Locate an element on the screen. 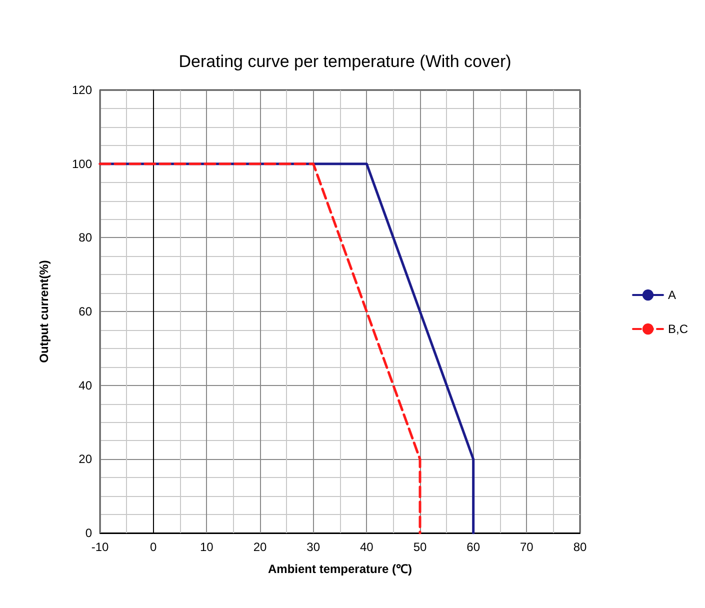 The image size is (705, 608). x-tick-label: 20 is located at coordinates (260, 547).